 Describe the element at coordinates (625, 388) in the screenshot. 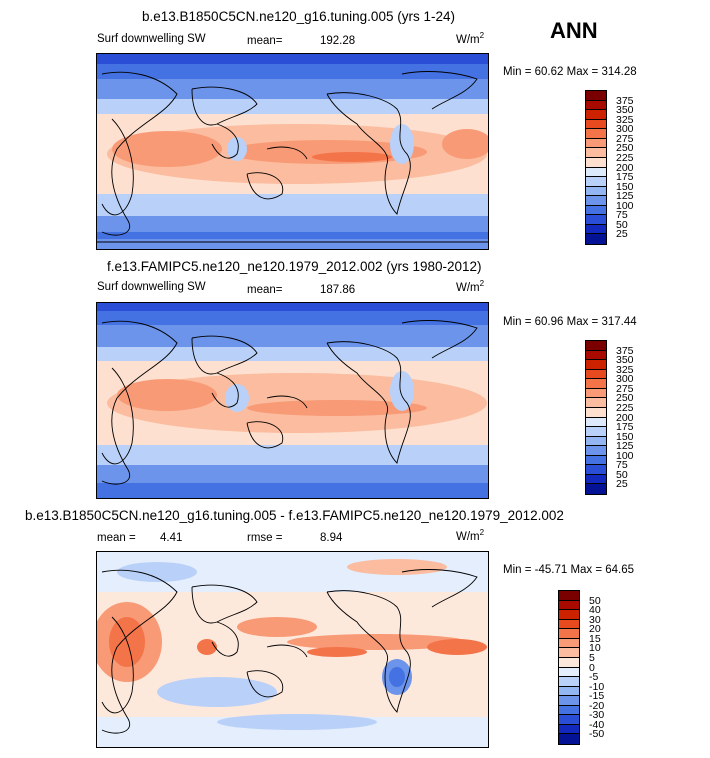

I see `colorbar-tick-label: 275` at that location.